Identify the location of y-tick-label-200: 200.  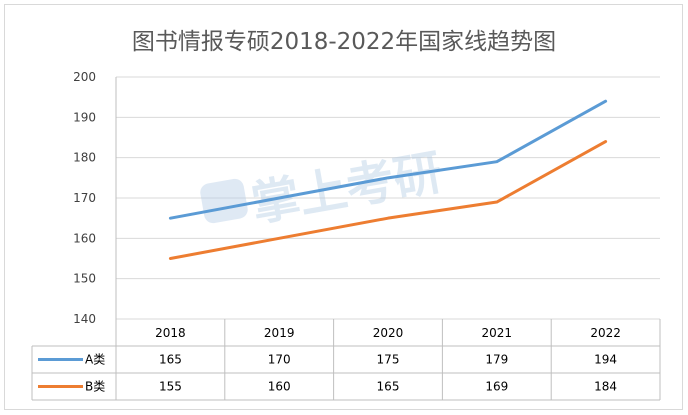
(84, 77).